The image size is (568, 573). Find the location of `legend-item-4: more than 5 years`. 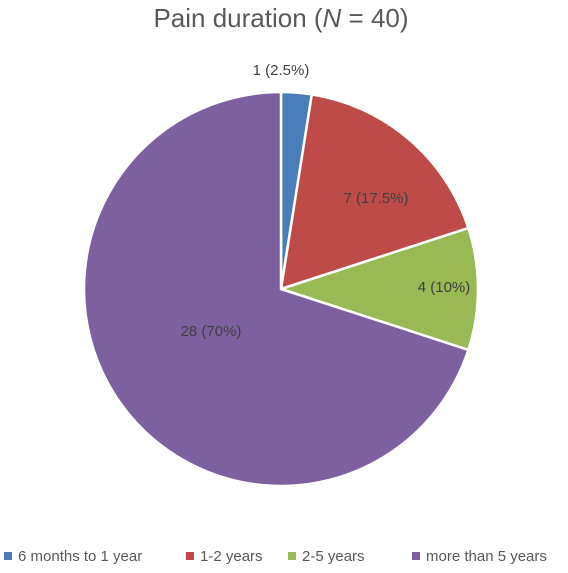

legend-item-4: more than 5 years is located at coordinates (479, 556).